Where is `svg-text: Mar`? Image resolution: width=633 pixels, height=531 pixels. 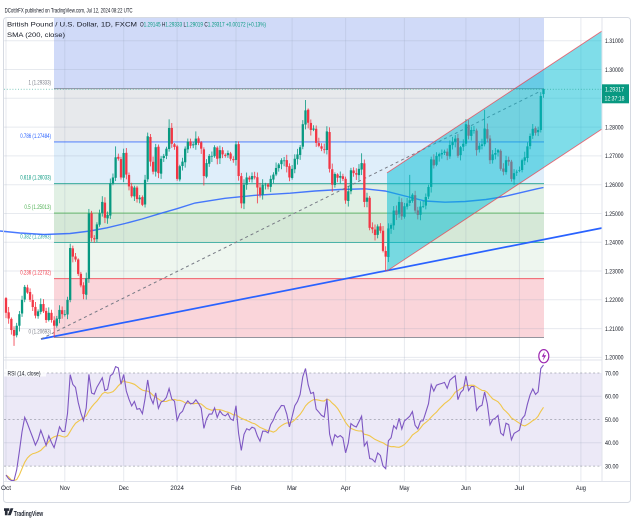 svg-text: Mar is located at coordinates (292, 488).